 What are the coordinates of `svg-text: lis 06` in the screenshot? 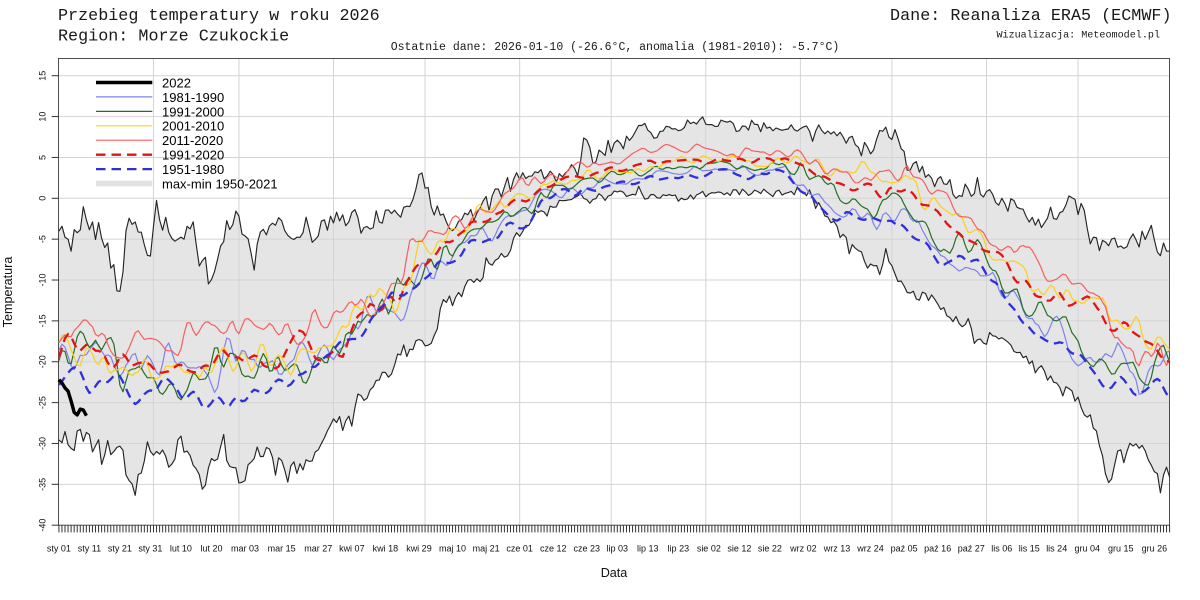 It's located at (1001, 549).